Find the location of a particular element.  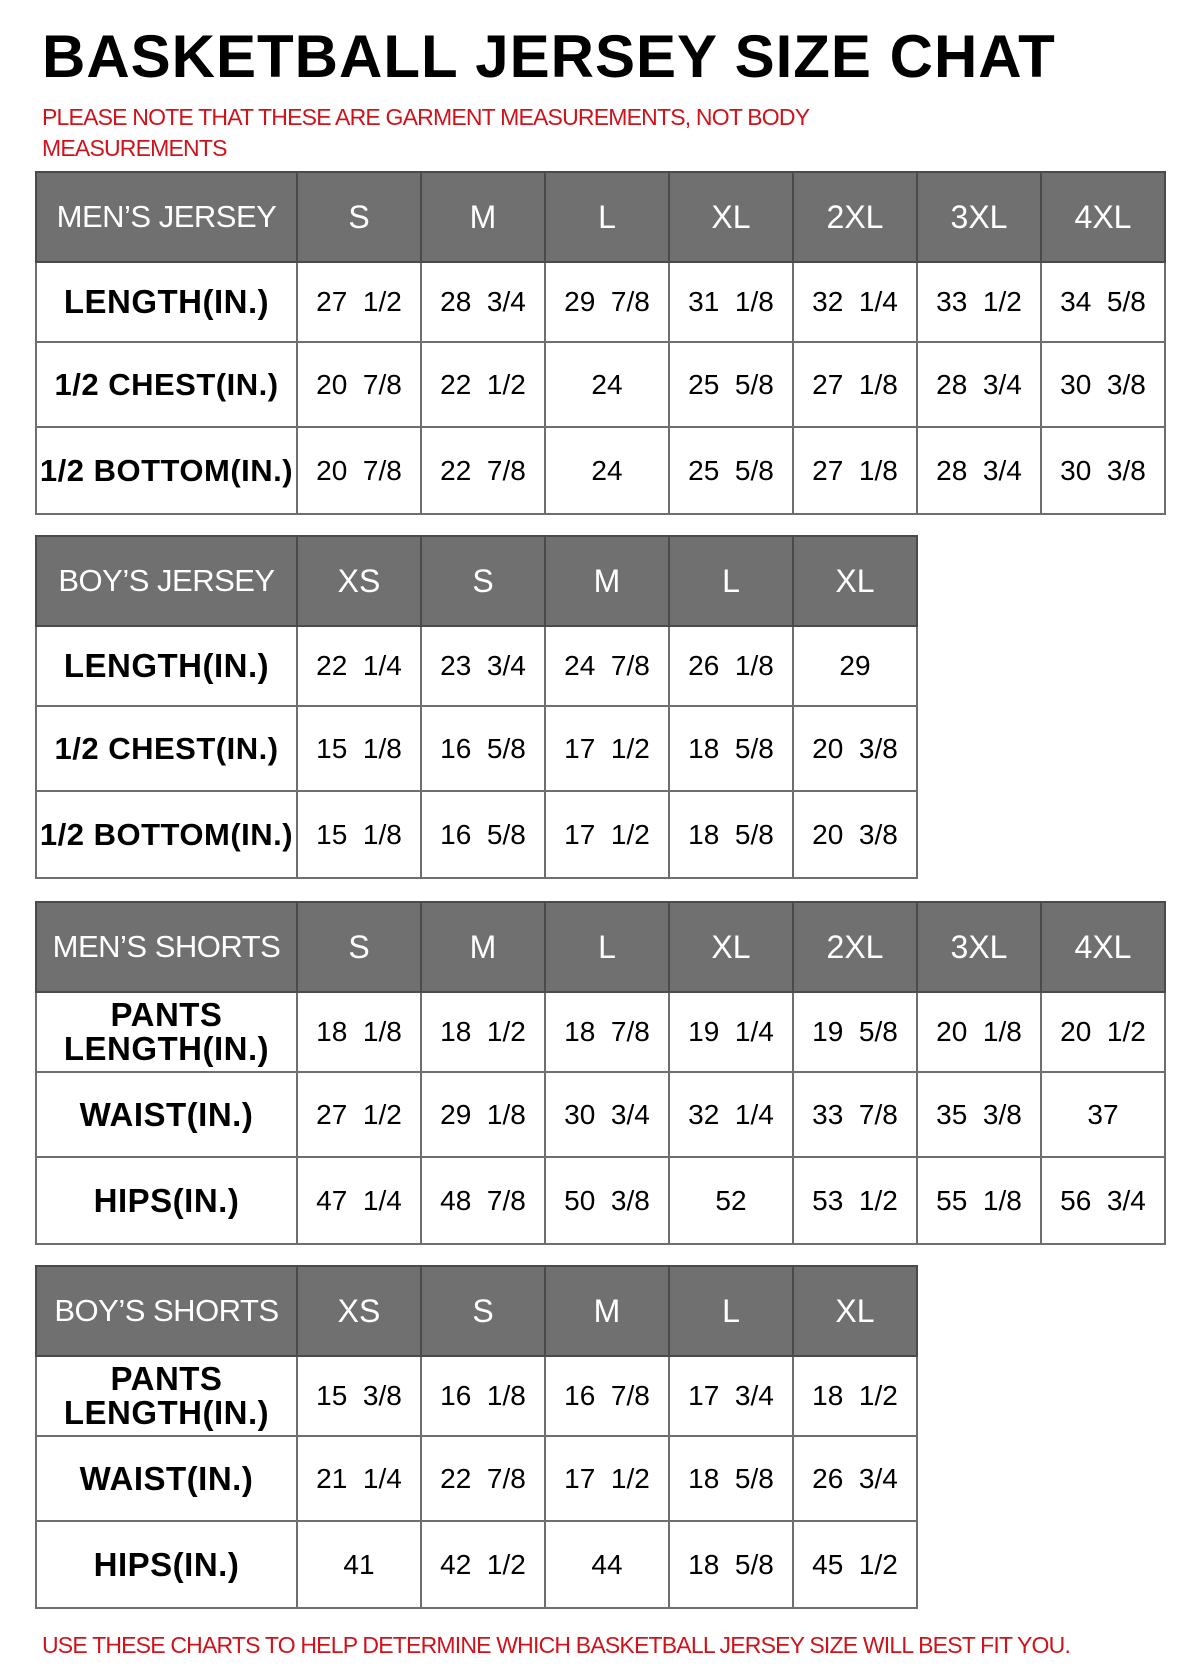

table-heading: MEN’S JERSEY is located at coordinates (166, 217).